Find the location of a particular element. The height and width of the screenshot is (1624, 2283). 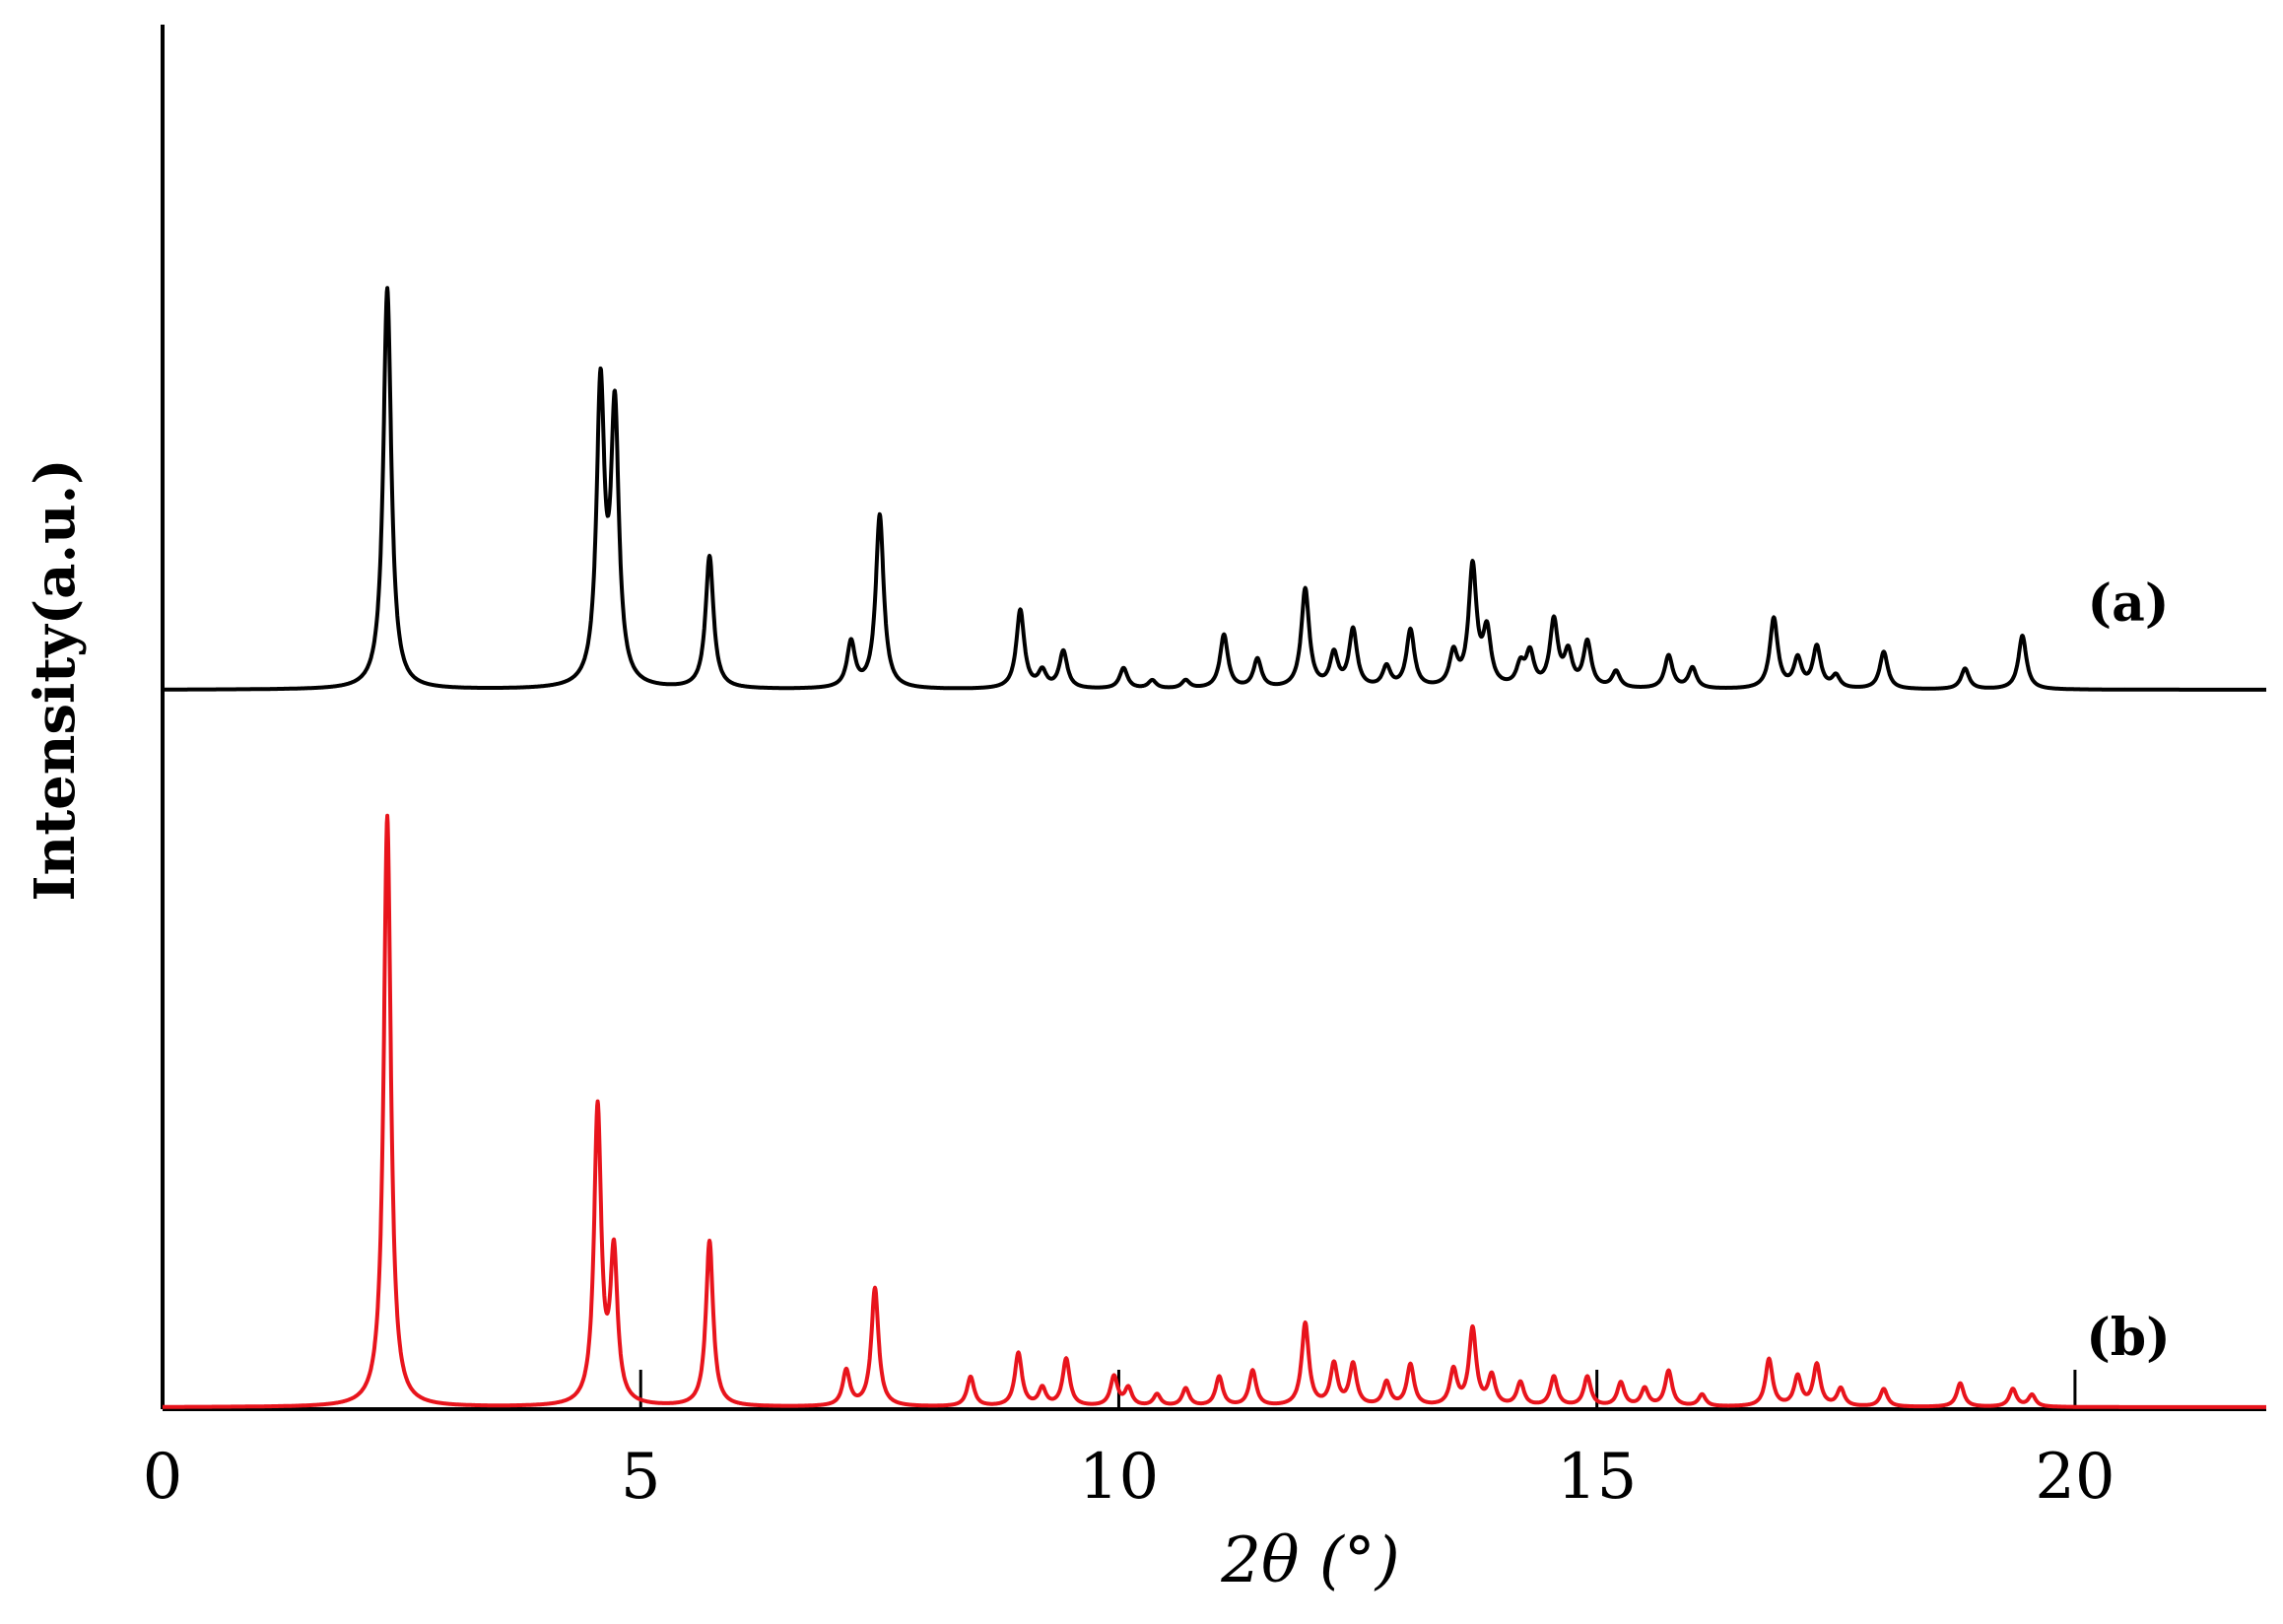

x-tick-label: 20 is located at coordinates (2075, 1478).